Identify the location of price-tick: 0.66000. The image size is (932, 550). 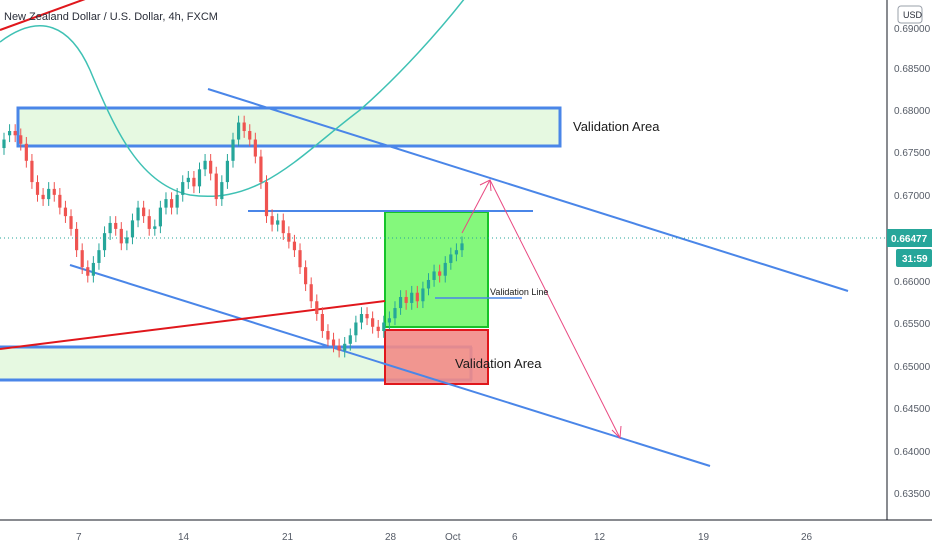
(912, 282).